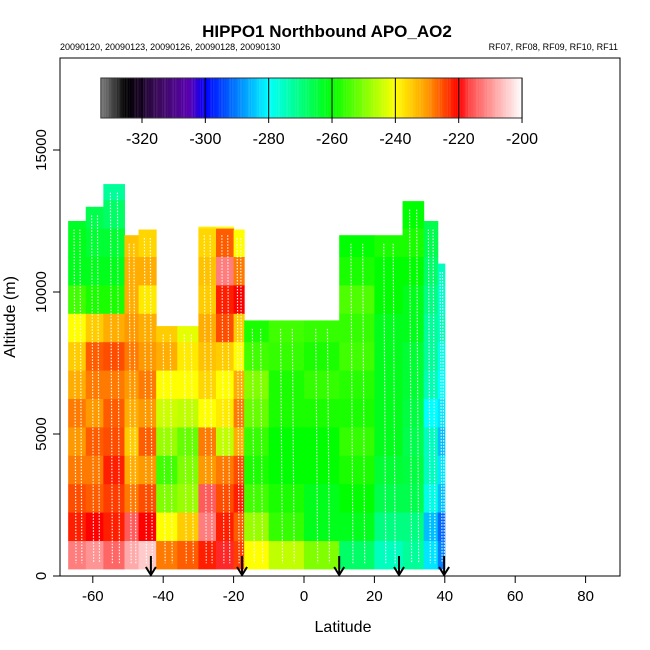 The image size is (650, 650). Describe the element at coordinates (297, 566) in the screenshot. I see `flight-arrows` at that location.